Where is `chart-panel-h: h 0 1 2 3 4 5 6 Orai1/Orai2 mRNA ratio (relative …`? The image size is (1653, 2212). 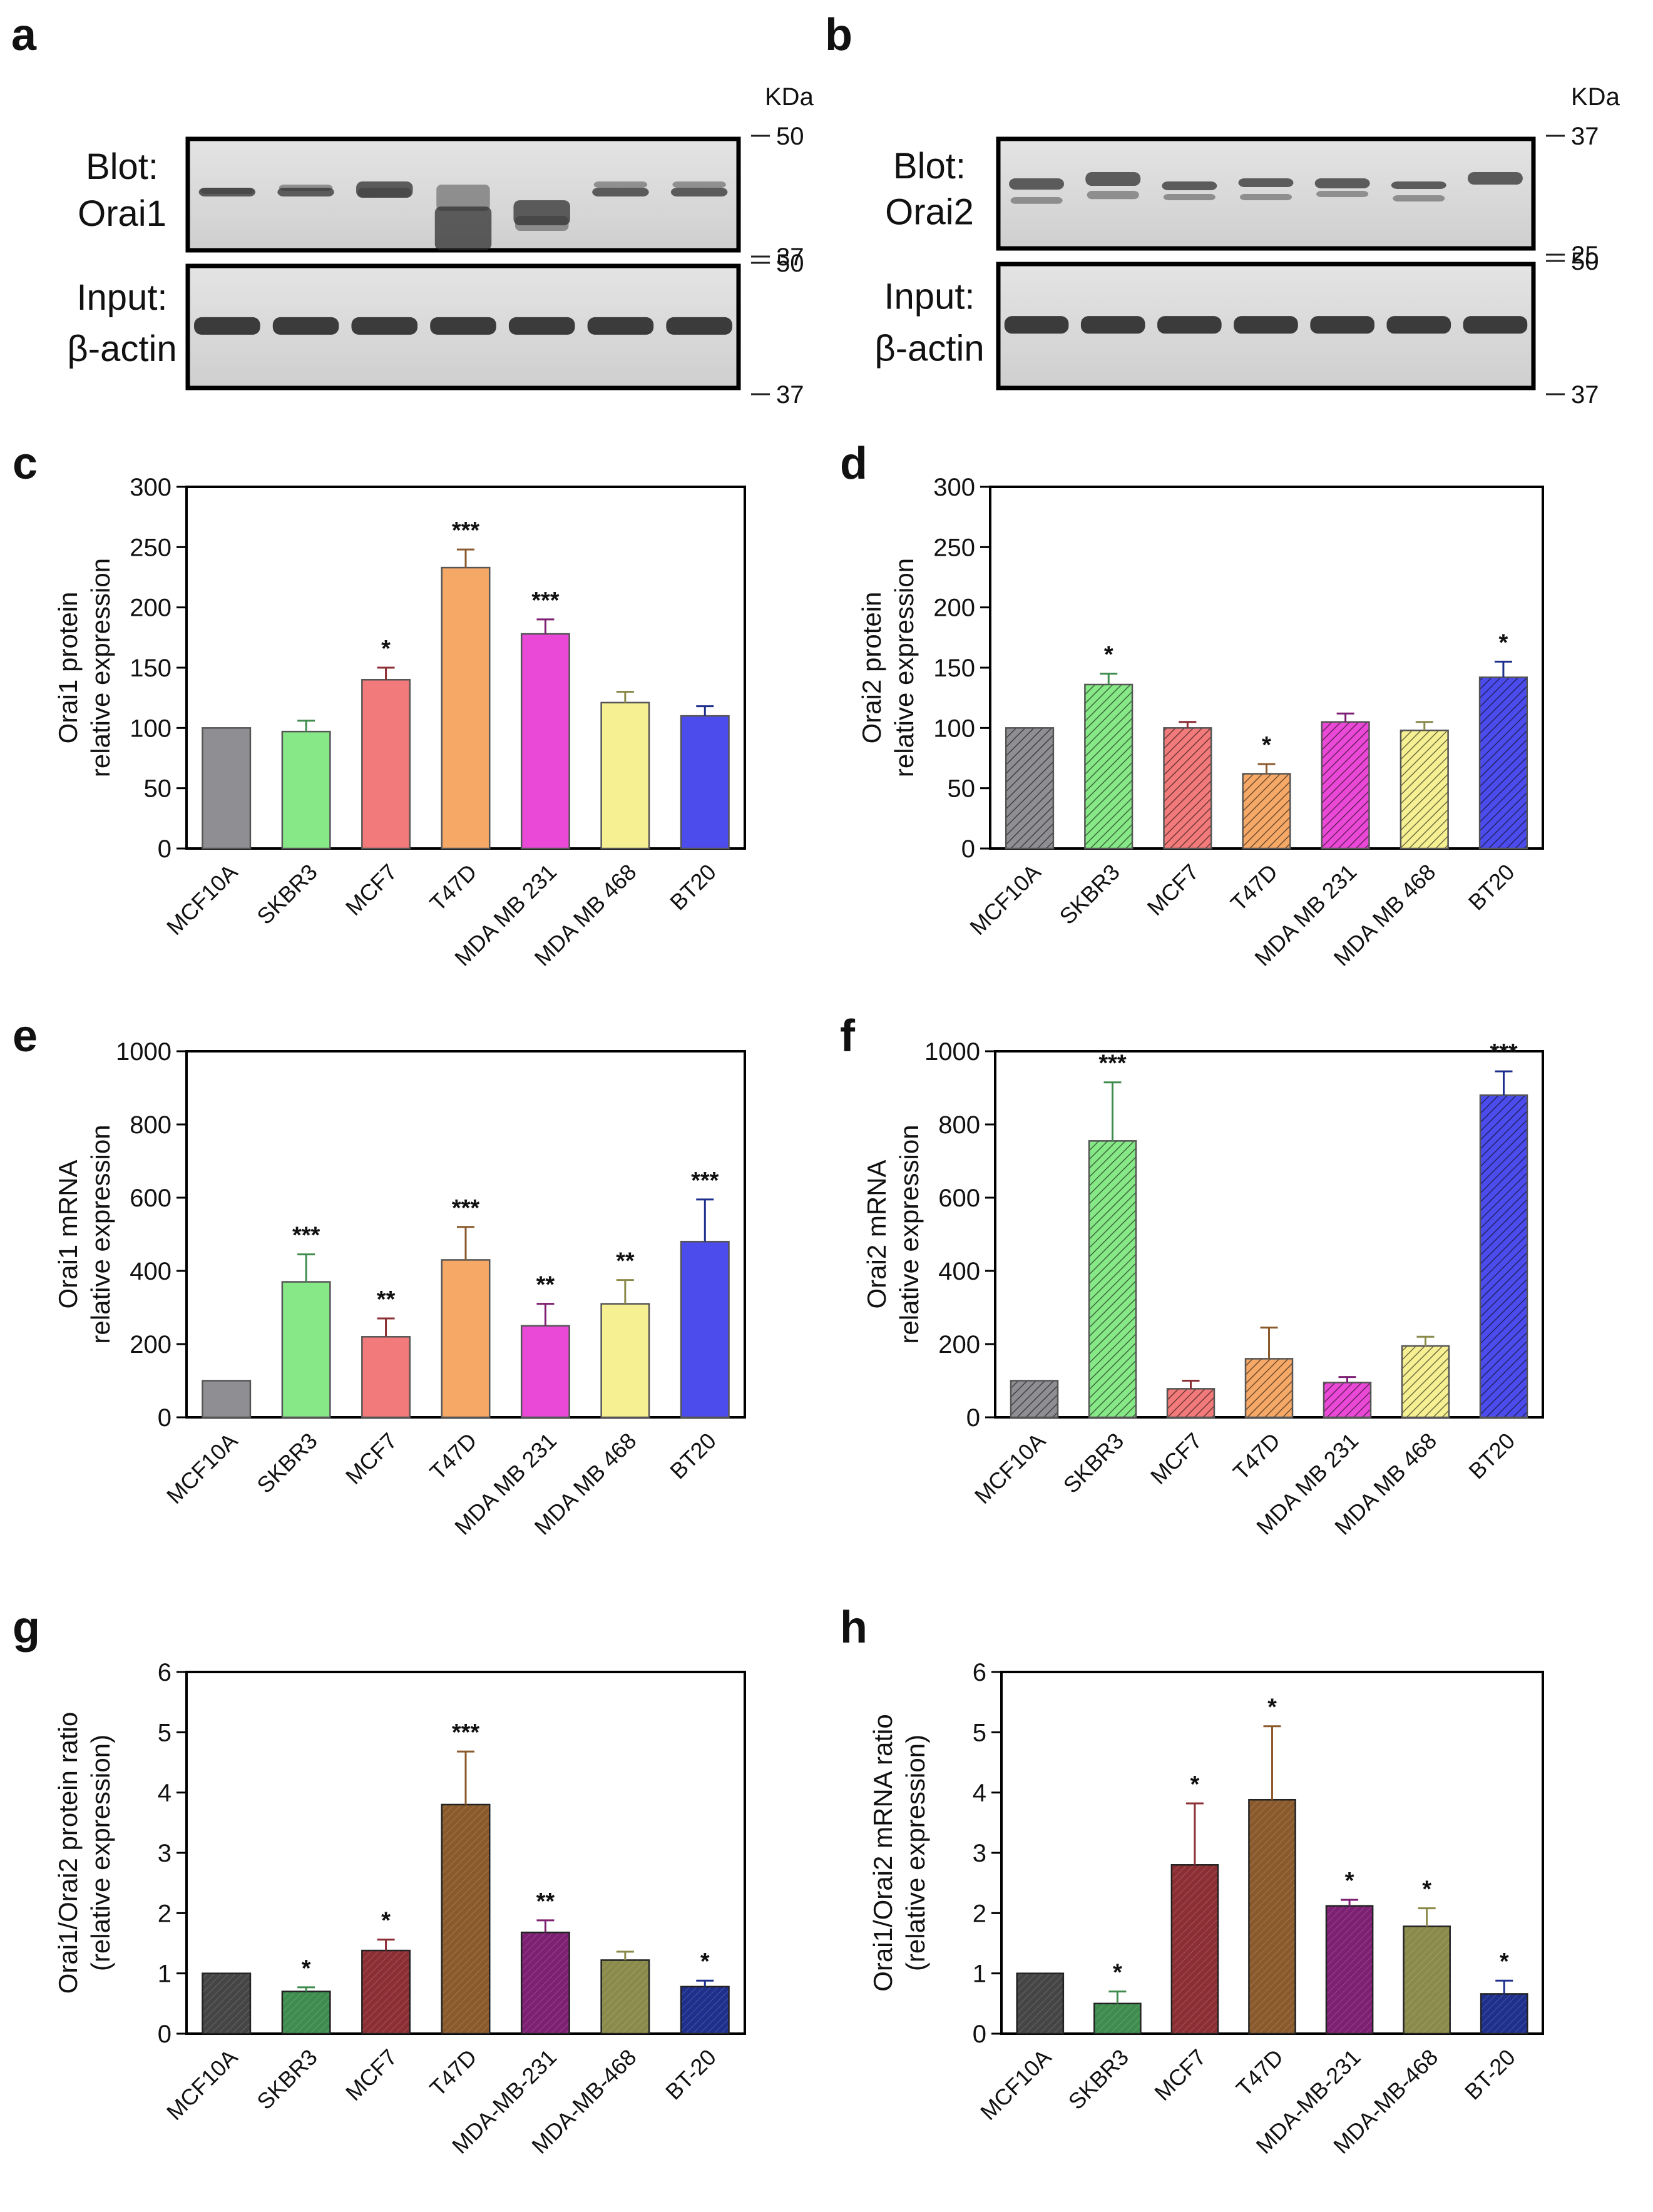 chart-panel-h: h 0 1 2 3 4 5 6 Orai1/Orai2 mRNA ratio (relative … is located at coordinates (1192, 1881).